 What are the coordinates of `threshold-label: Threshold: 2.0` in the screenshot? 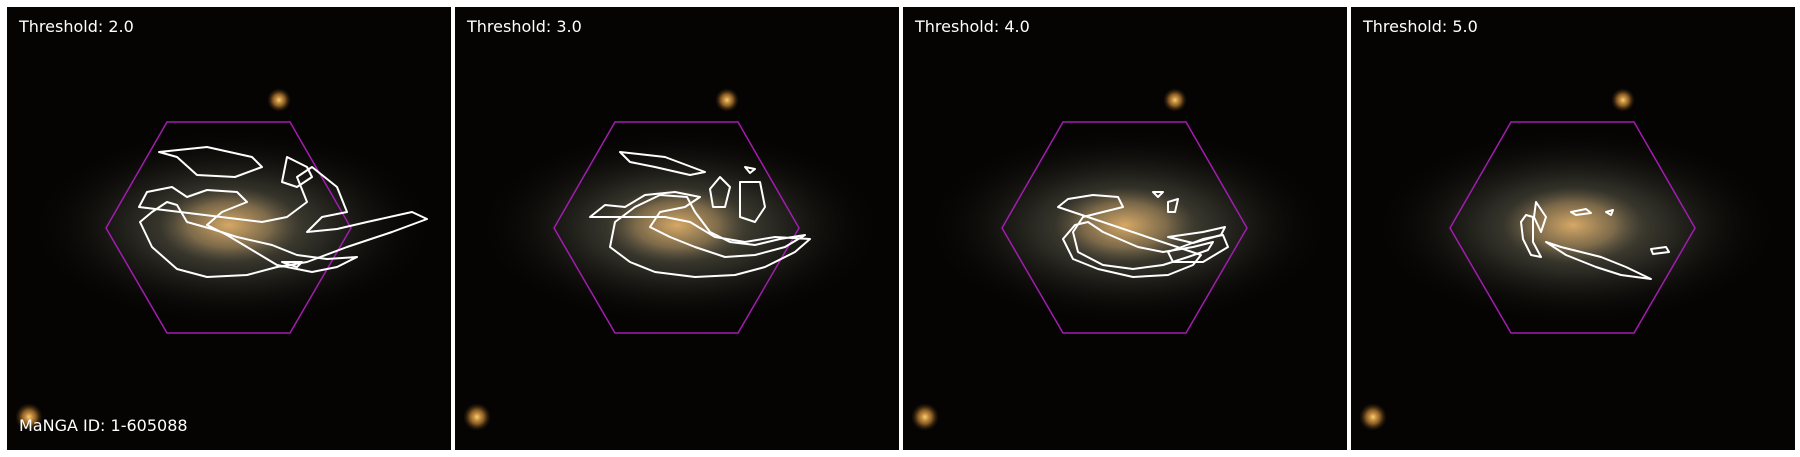 It's located at (76, 26).